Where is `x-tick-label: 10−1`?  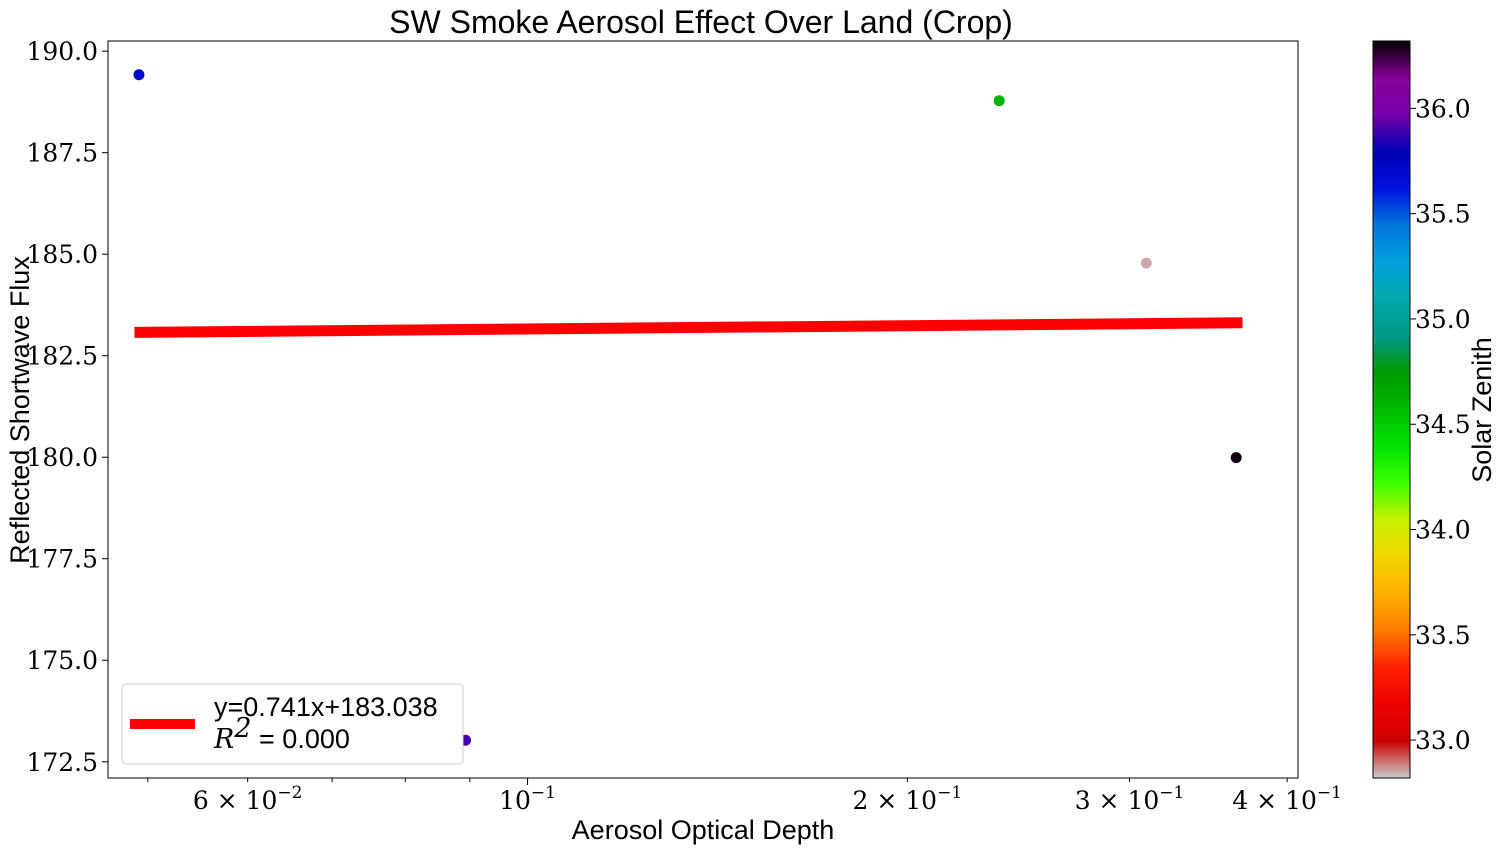 x-tick-label: 10−1 is located at coordinates (527, 799).